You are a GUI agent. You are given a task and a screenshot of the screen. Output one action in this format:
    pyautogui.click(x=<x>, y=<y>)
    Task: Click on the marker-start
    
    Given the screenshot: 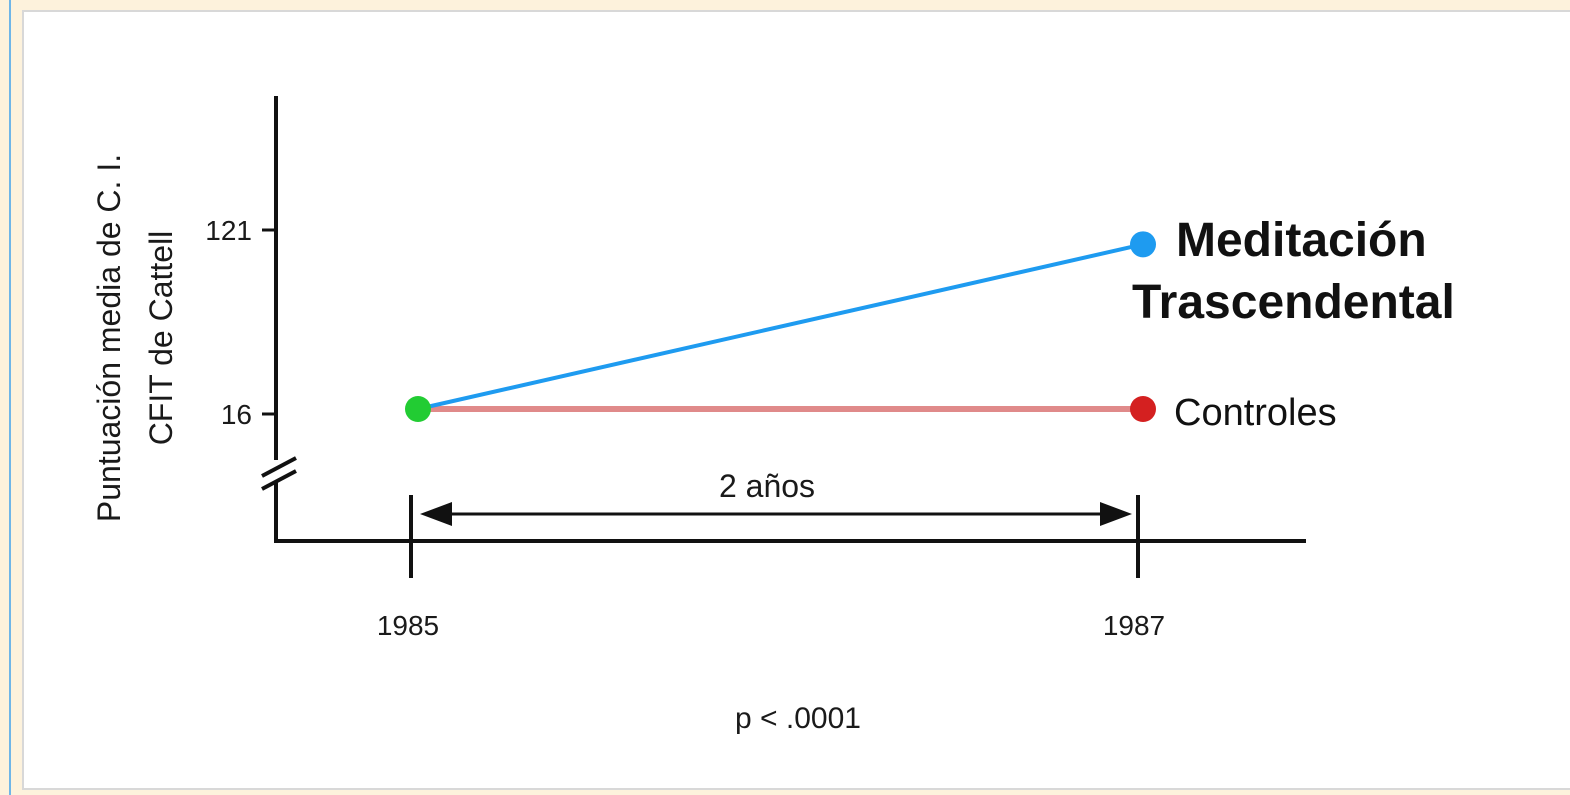 What is the action you would take?
    pyautogui.click(x=418, y=409)
    